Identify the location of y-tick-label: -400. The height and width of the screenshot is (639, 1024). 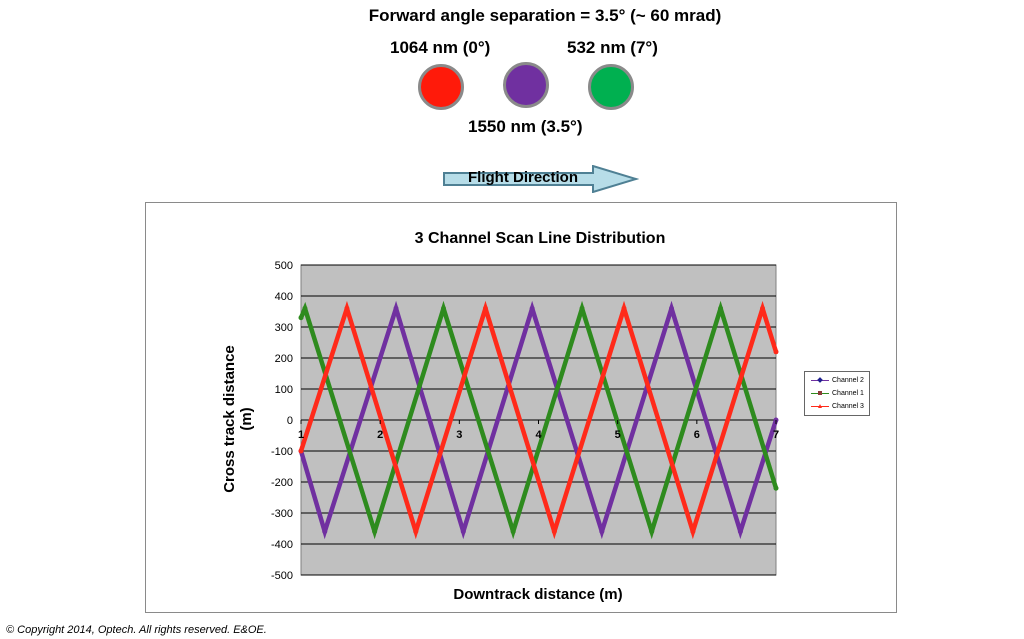
(282, 545).